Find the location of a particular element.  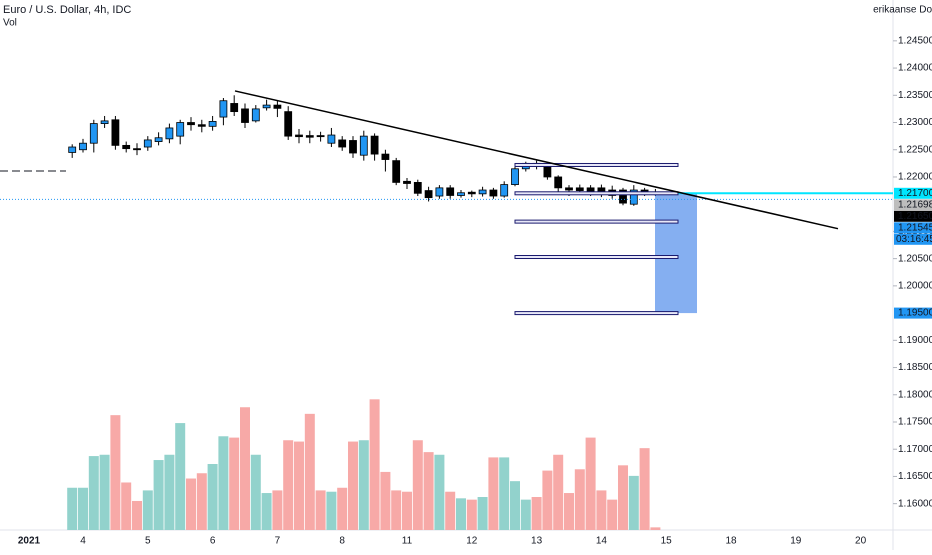

y-tick-label: 1.22500 is located at coordinates (915, 149).